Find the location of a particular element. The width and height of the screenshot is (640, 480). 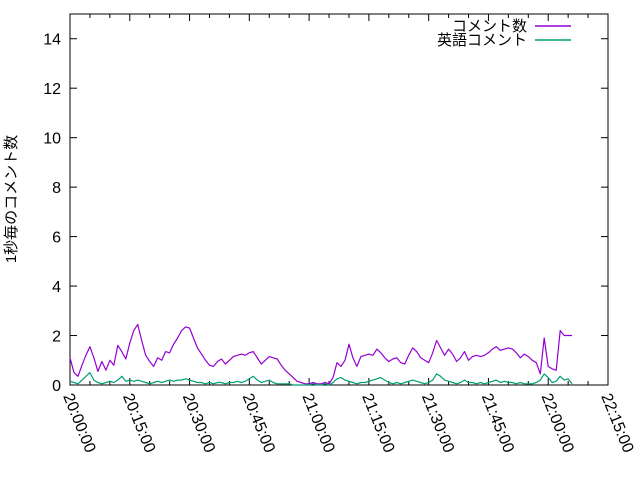

y-tick-label: 4 is located at coordinates (56, 287).